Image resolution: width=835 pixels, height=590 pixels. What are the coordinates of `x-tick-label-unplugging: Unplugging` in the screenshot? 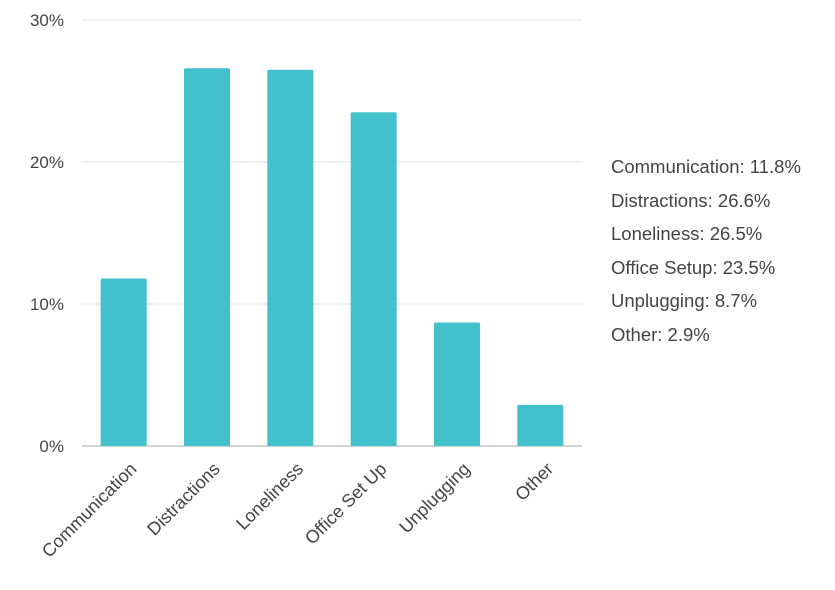 It's located at (434, 498).